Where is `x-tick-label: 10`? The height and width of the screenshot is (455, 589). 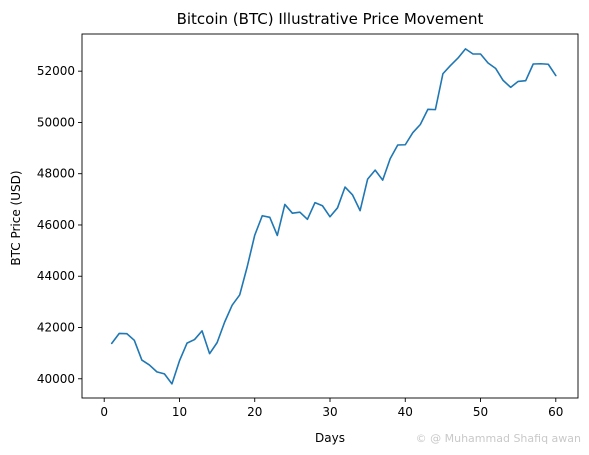 x-tick-label: 10 is located at coordinates (179, 412).